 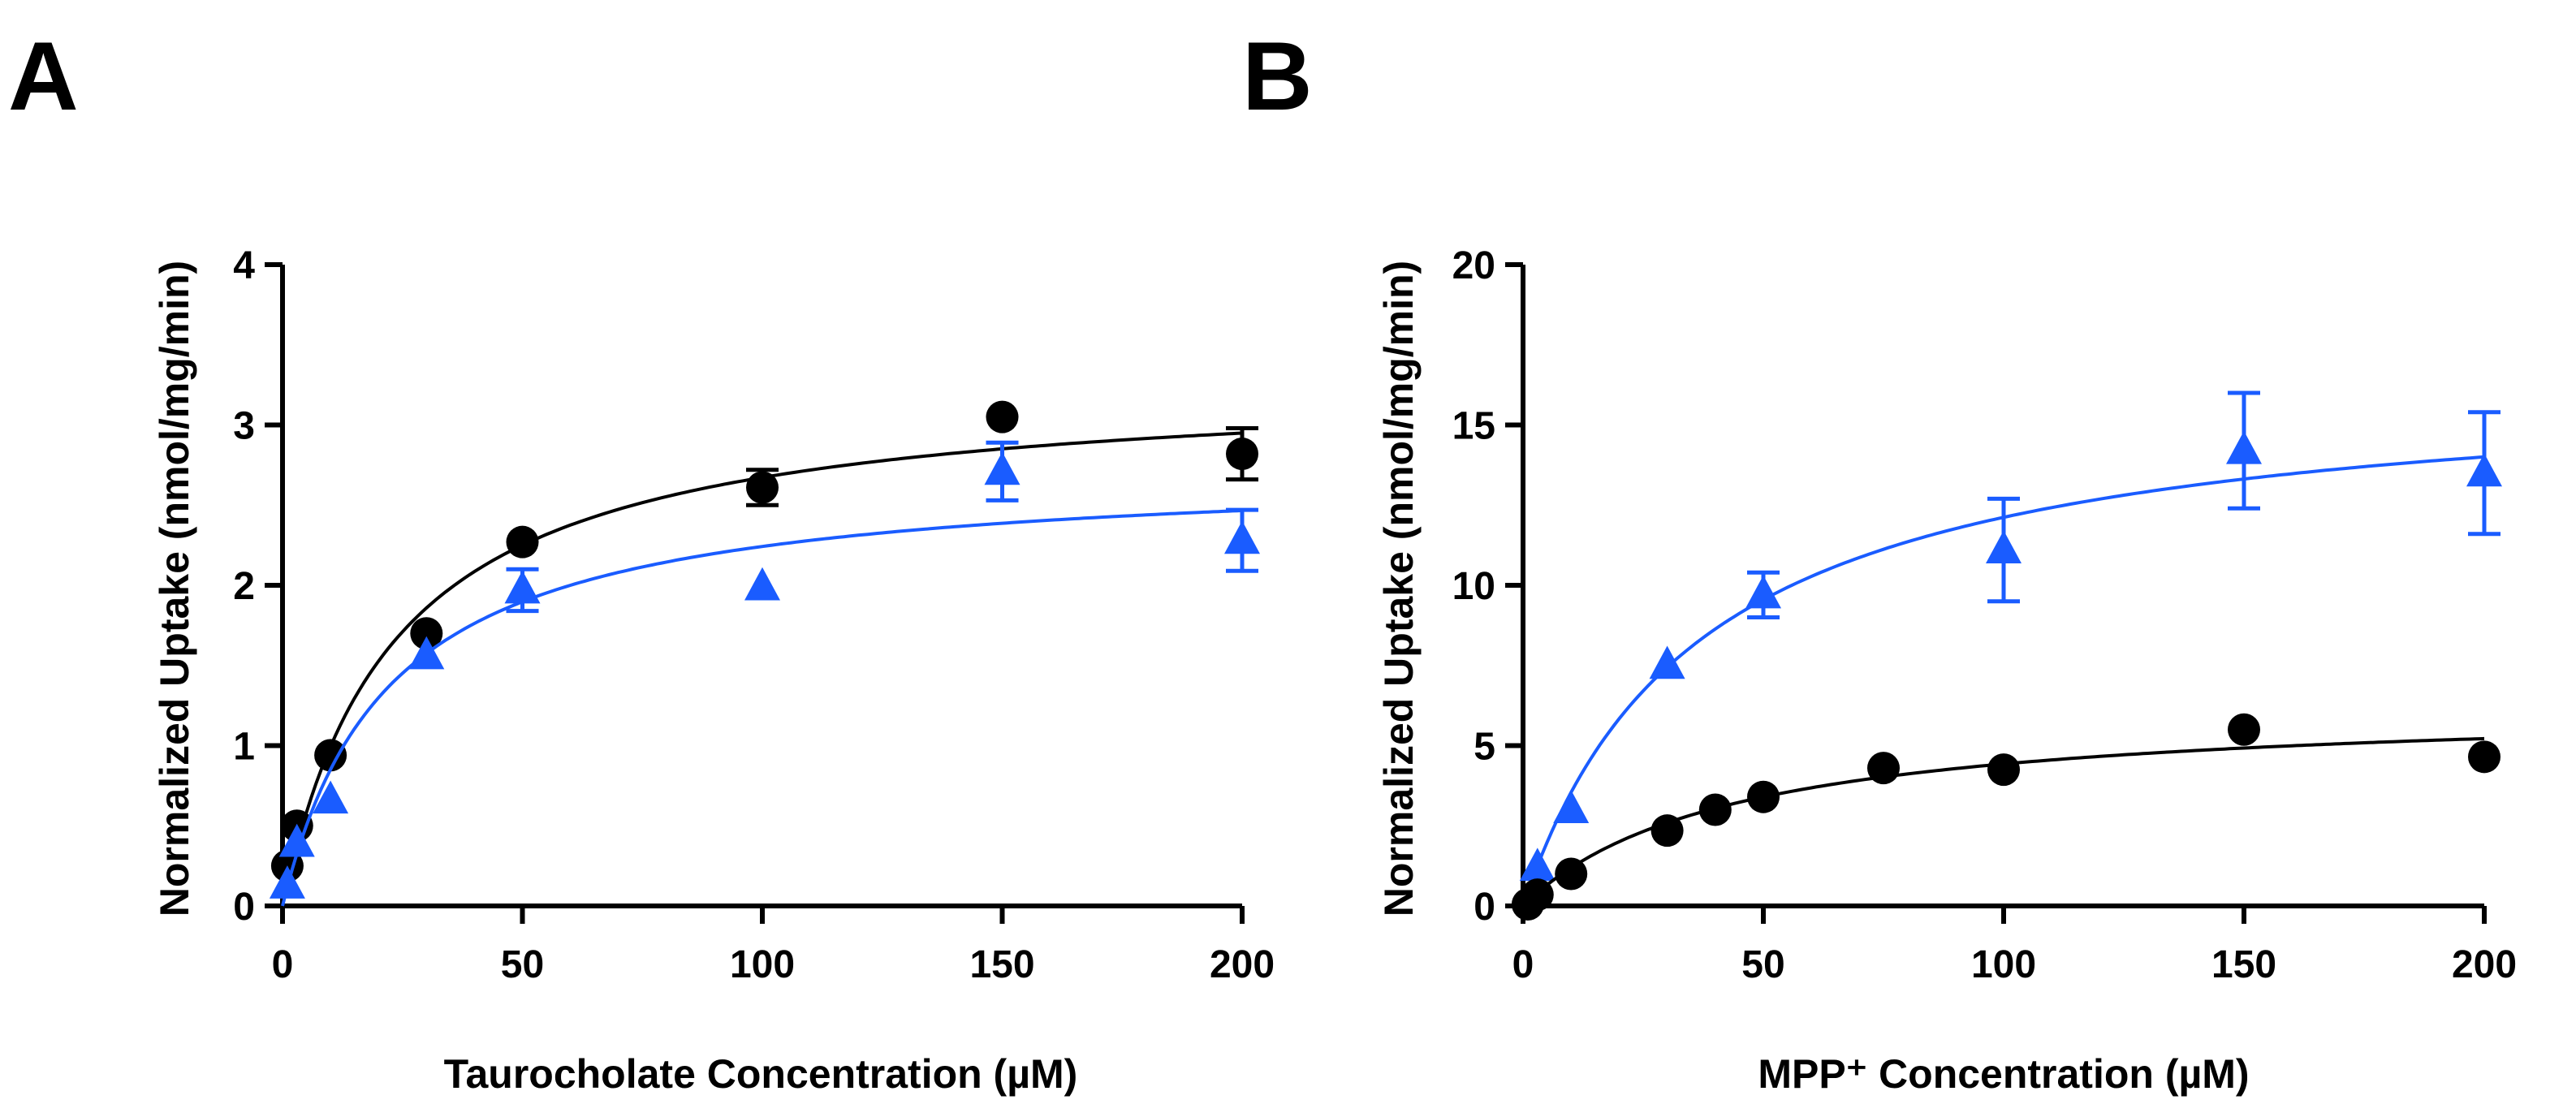 I want to click on y-tick-label: 3, so click(x=244, y=426).